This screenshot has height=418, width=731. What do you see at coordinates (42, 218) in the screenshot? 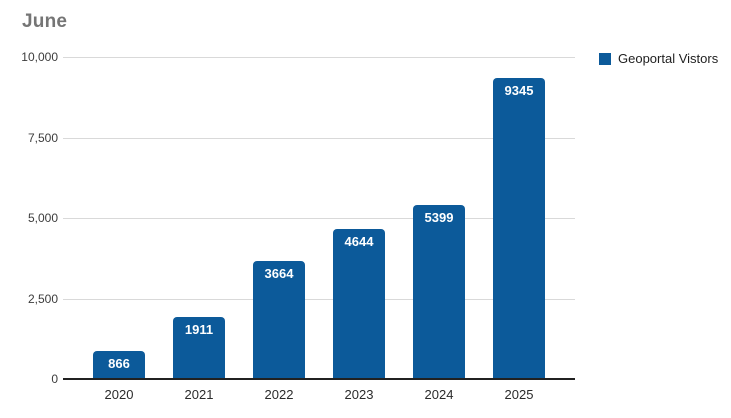
I see `y-tick-label: 5,000` at bounding box center [42, 218].